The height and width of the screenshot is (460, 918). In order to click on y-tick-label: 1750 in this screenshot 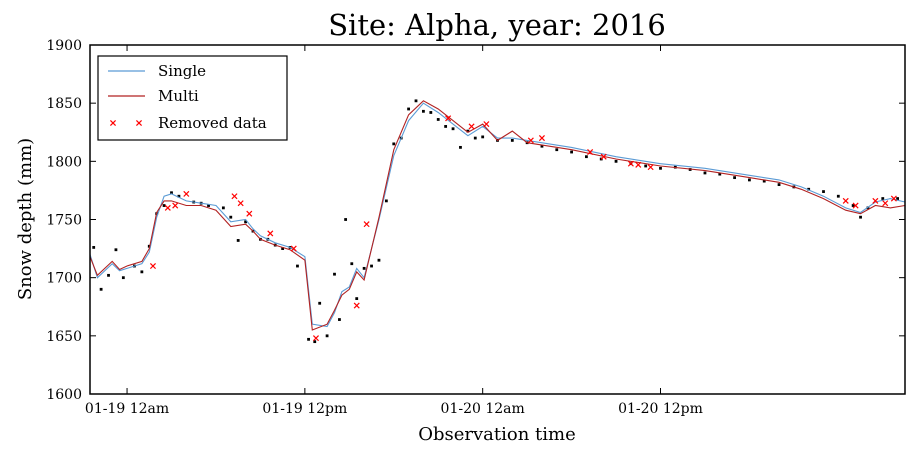, I will do `click(64, 221)`.